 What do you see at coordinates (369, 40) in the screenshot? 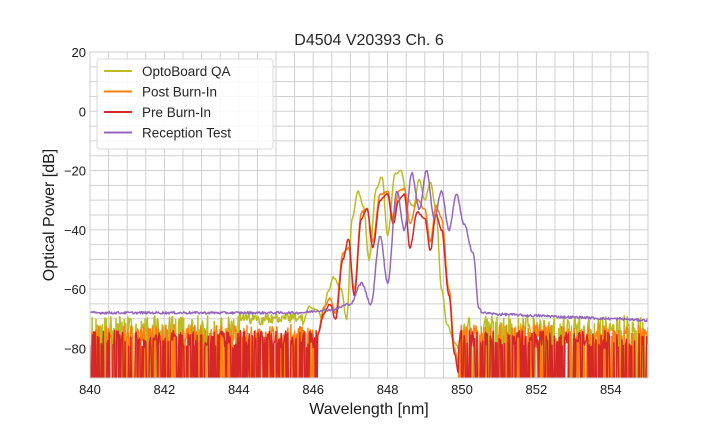
I see `chart-title: D4504 V20393 Ch. 6` at bounding box center [369, 40].